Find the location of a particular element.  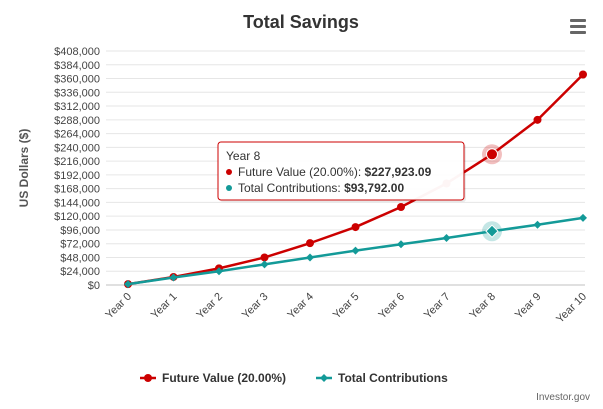

x-tick-label: Year 3 is located at coordinates (255, 306).